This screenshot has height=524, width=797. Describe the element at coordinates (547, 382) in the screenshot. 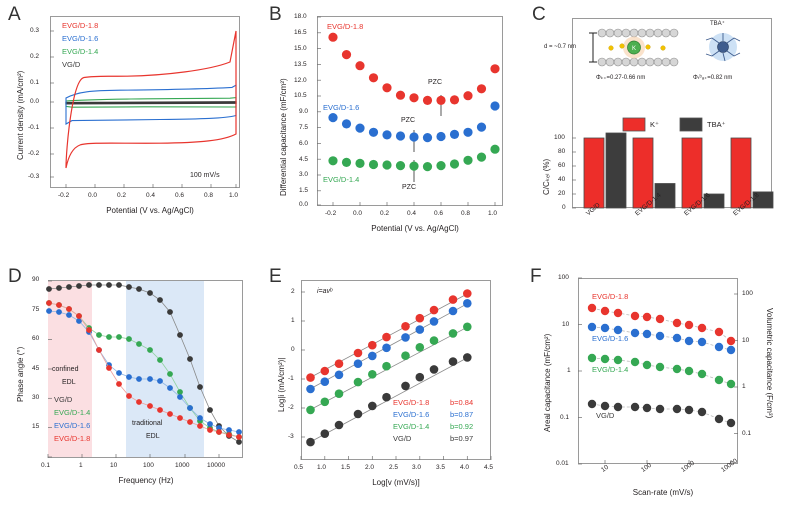

I see `panel-f-ylabel: Areal capacitance (mF/cm²)` at that location.